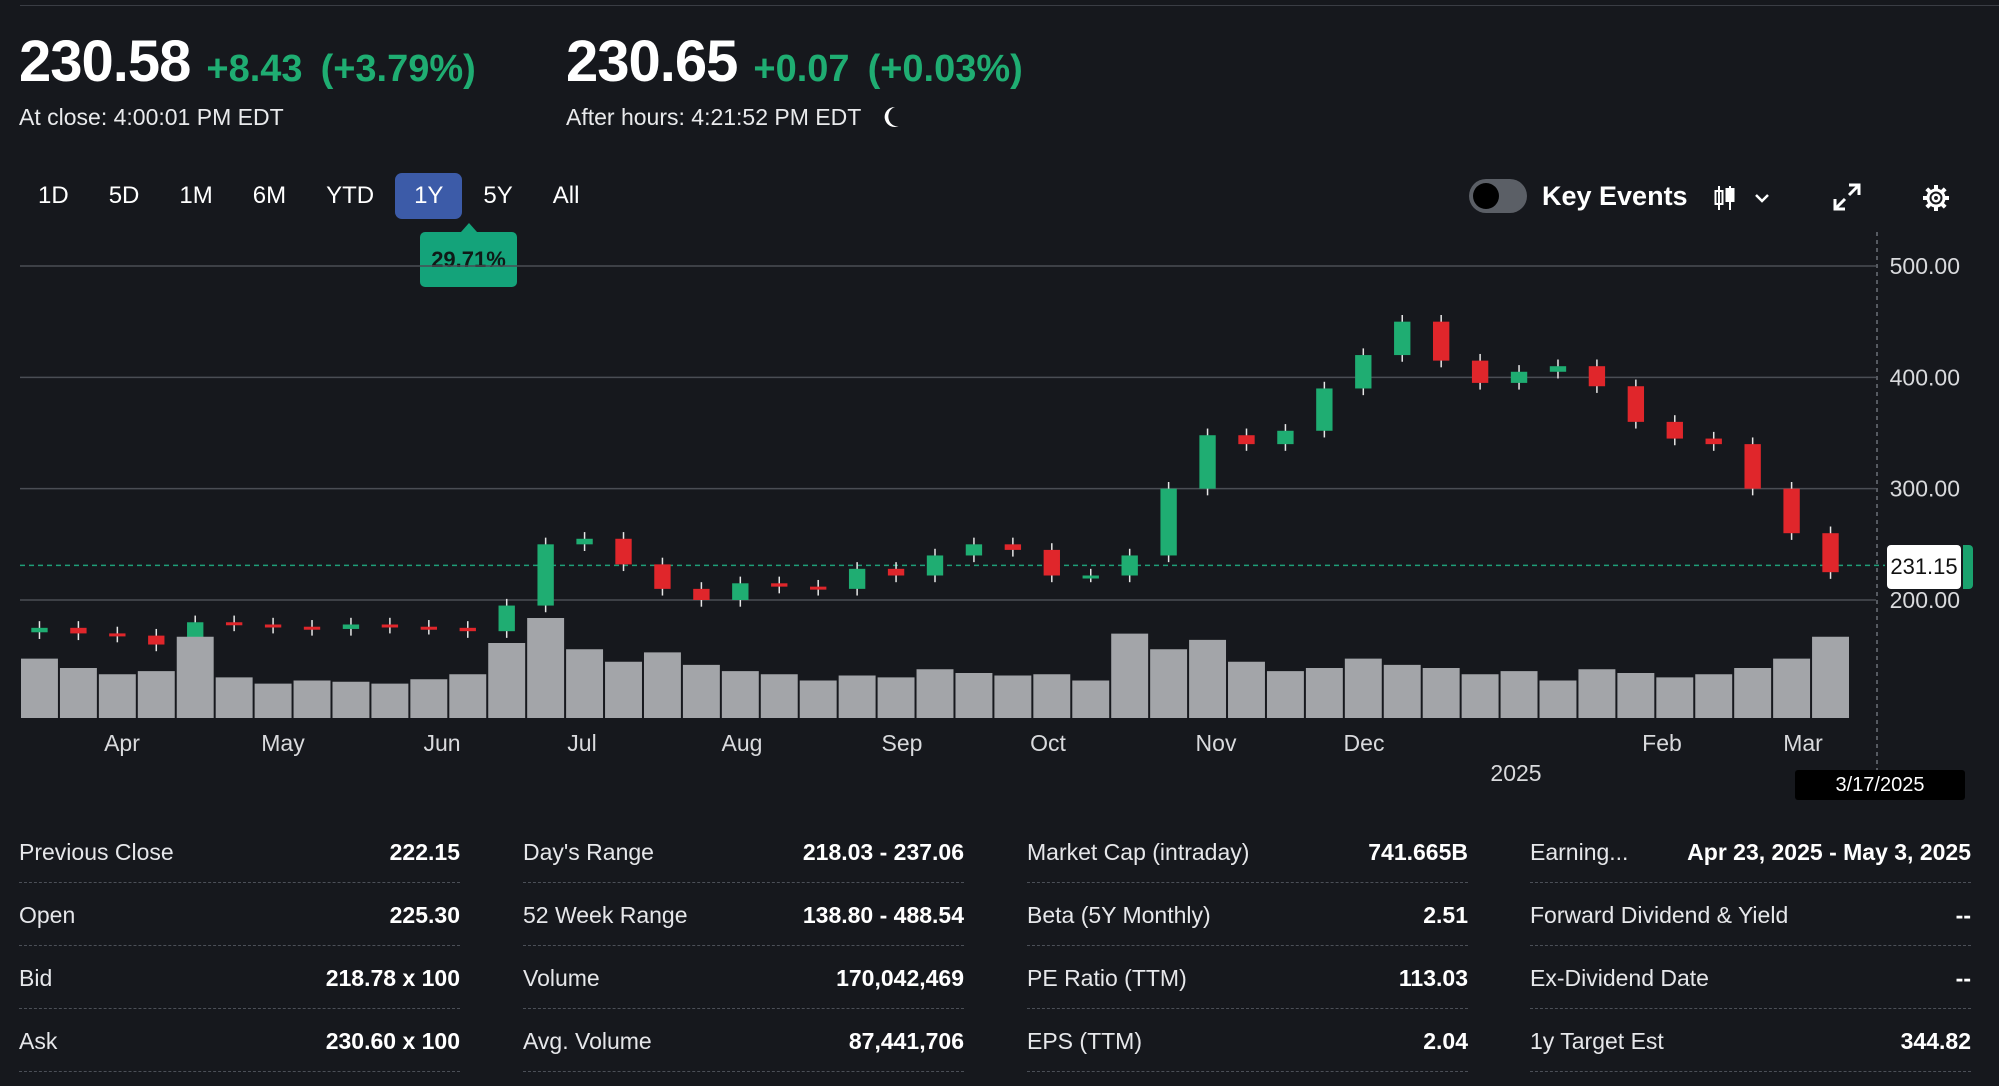 The image size is (1999, 1086). I want to click on close-change: +8.43, so click(254, 69).